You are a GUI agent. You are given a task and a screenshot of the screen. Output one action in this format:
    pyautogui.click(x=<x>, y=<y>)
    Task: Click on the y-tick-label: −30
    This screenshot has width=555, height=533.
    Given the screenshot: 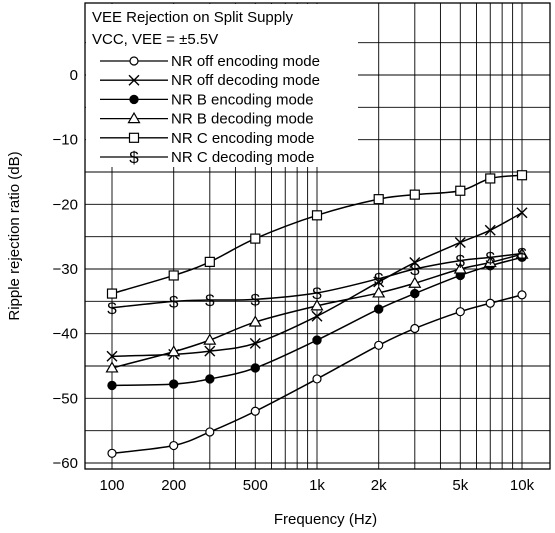 What is the action you would take?
    pyautogui.click(x=65, y=269)
    